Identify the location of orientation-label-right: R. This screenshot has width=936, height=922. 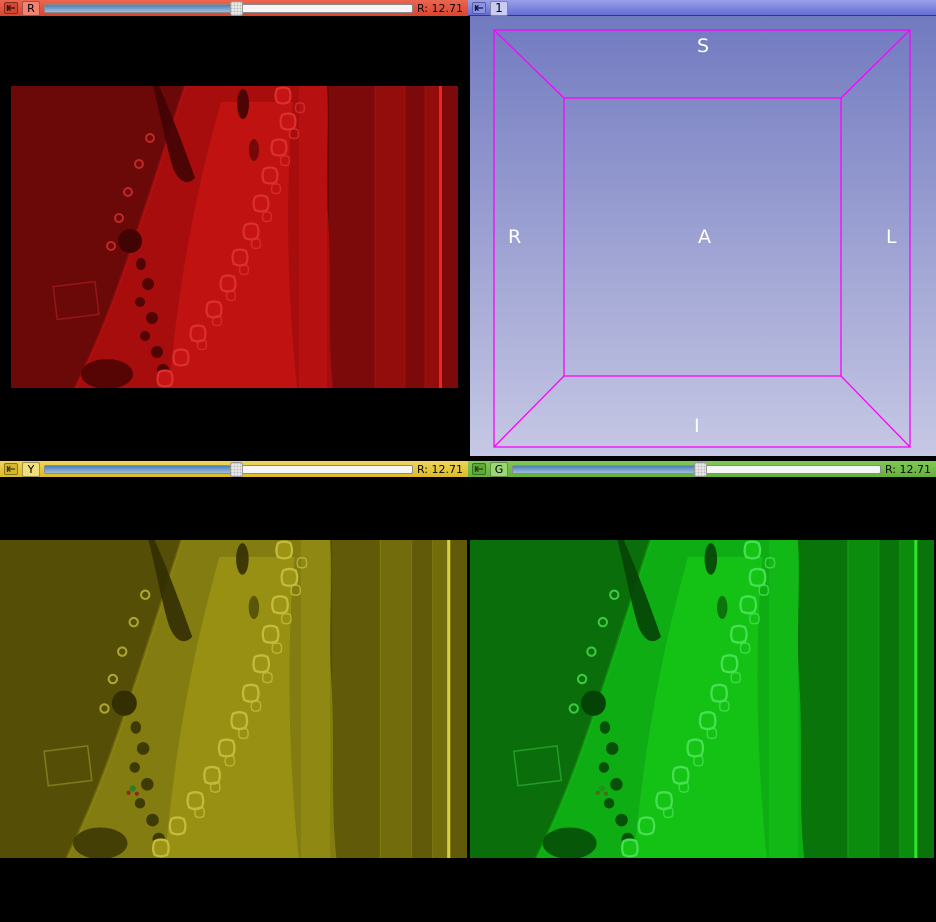
(515, 237).